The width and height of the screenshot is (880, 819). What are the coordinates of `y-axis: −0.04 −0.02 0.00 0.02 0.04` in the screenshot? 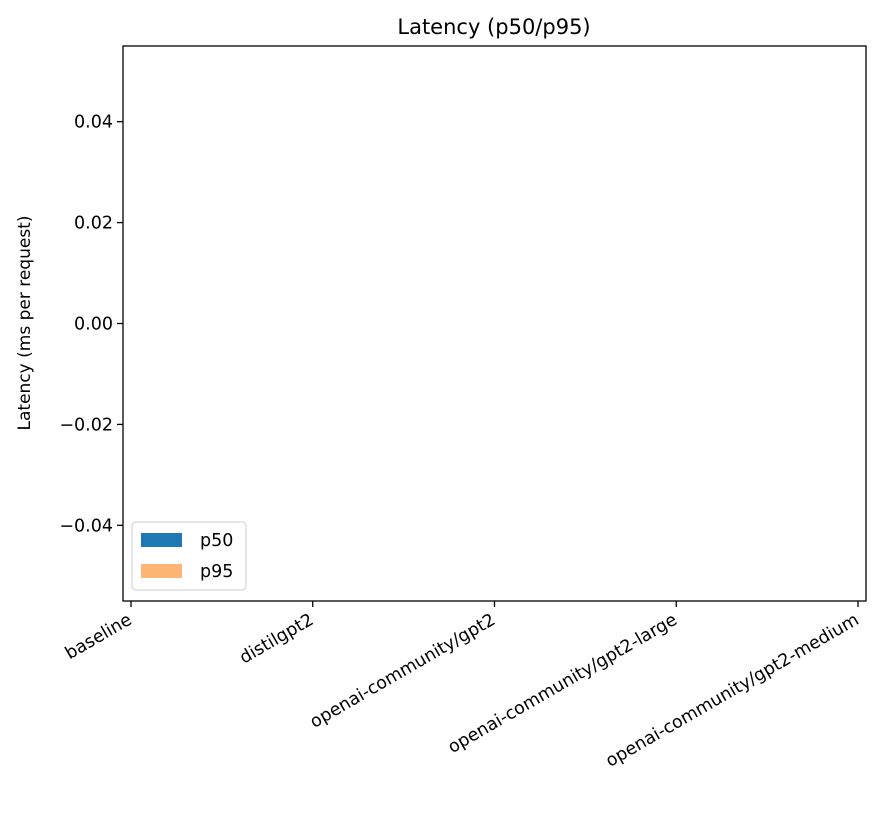 It's located at (91, 324).